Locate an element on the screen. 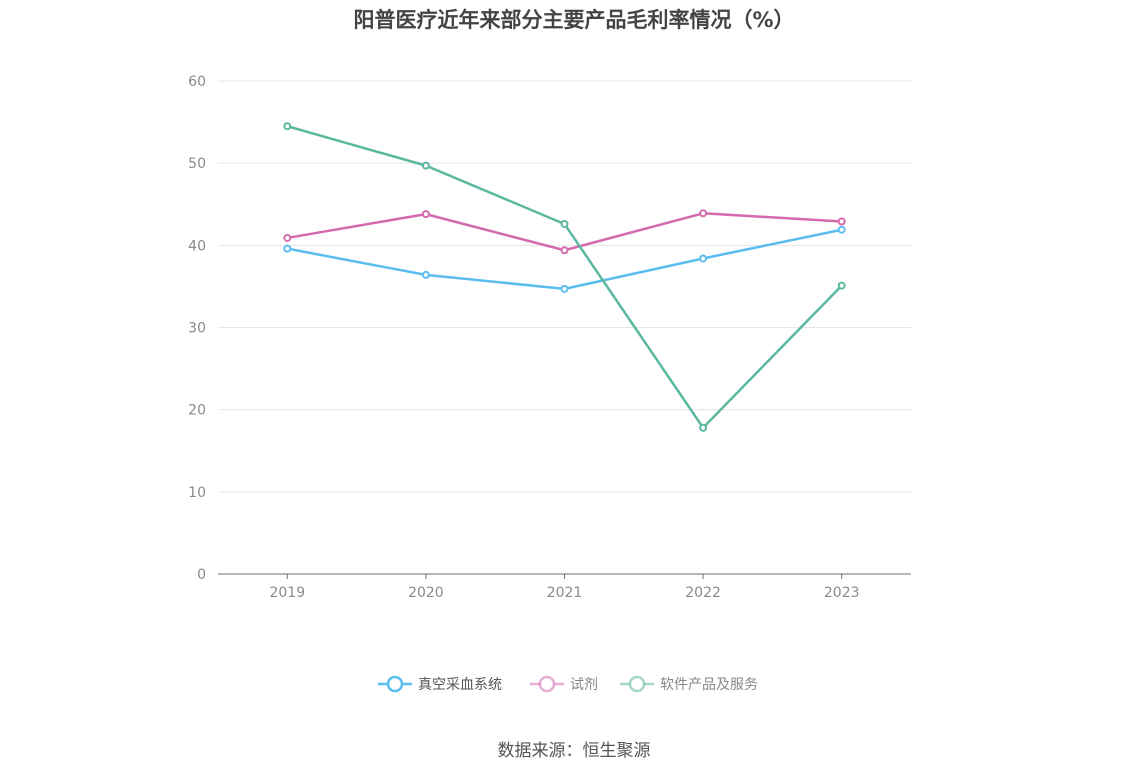 The height and width of the screenshot is (776, 1148). legend-item: 软件产品及服务 is located at coordinates (689, 684).